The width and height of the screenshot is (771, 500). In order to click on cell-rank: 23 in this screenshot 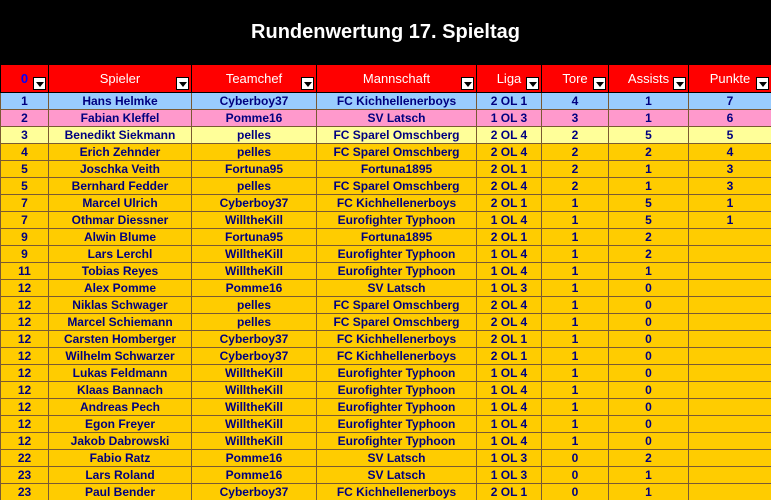, I will do `click(24, 475)`.